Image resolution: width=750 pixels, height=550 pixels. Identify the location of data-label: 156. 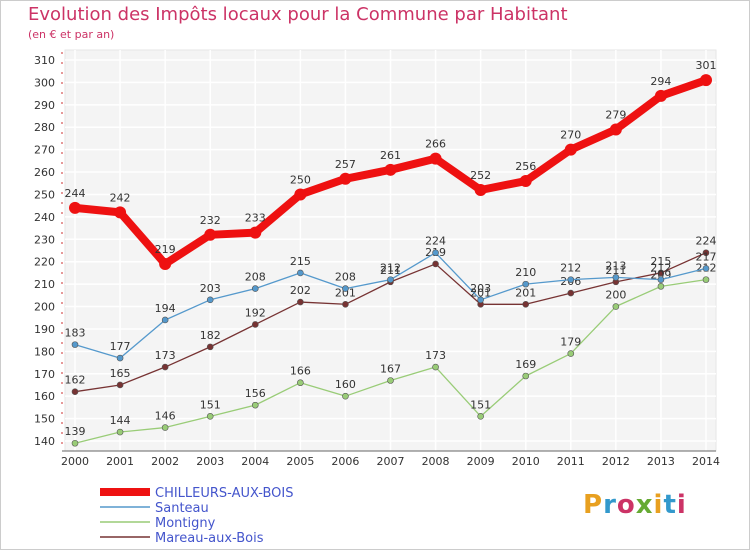
(255, 393).